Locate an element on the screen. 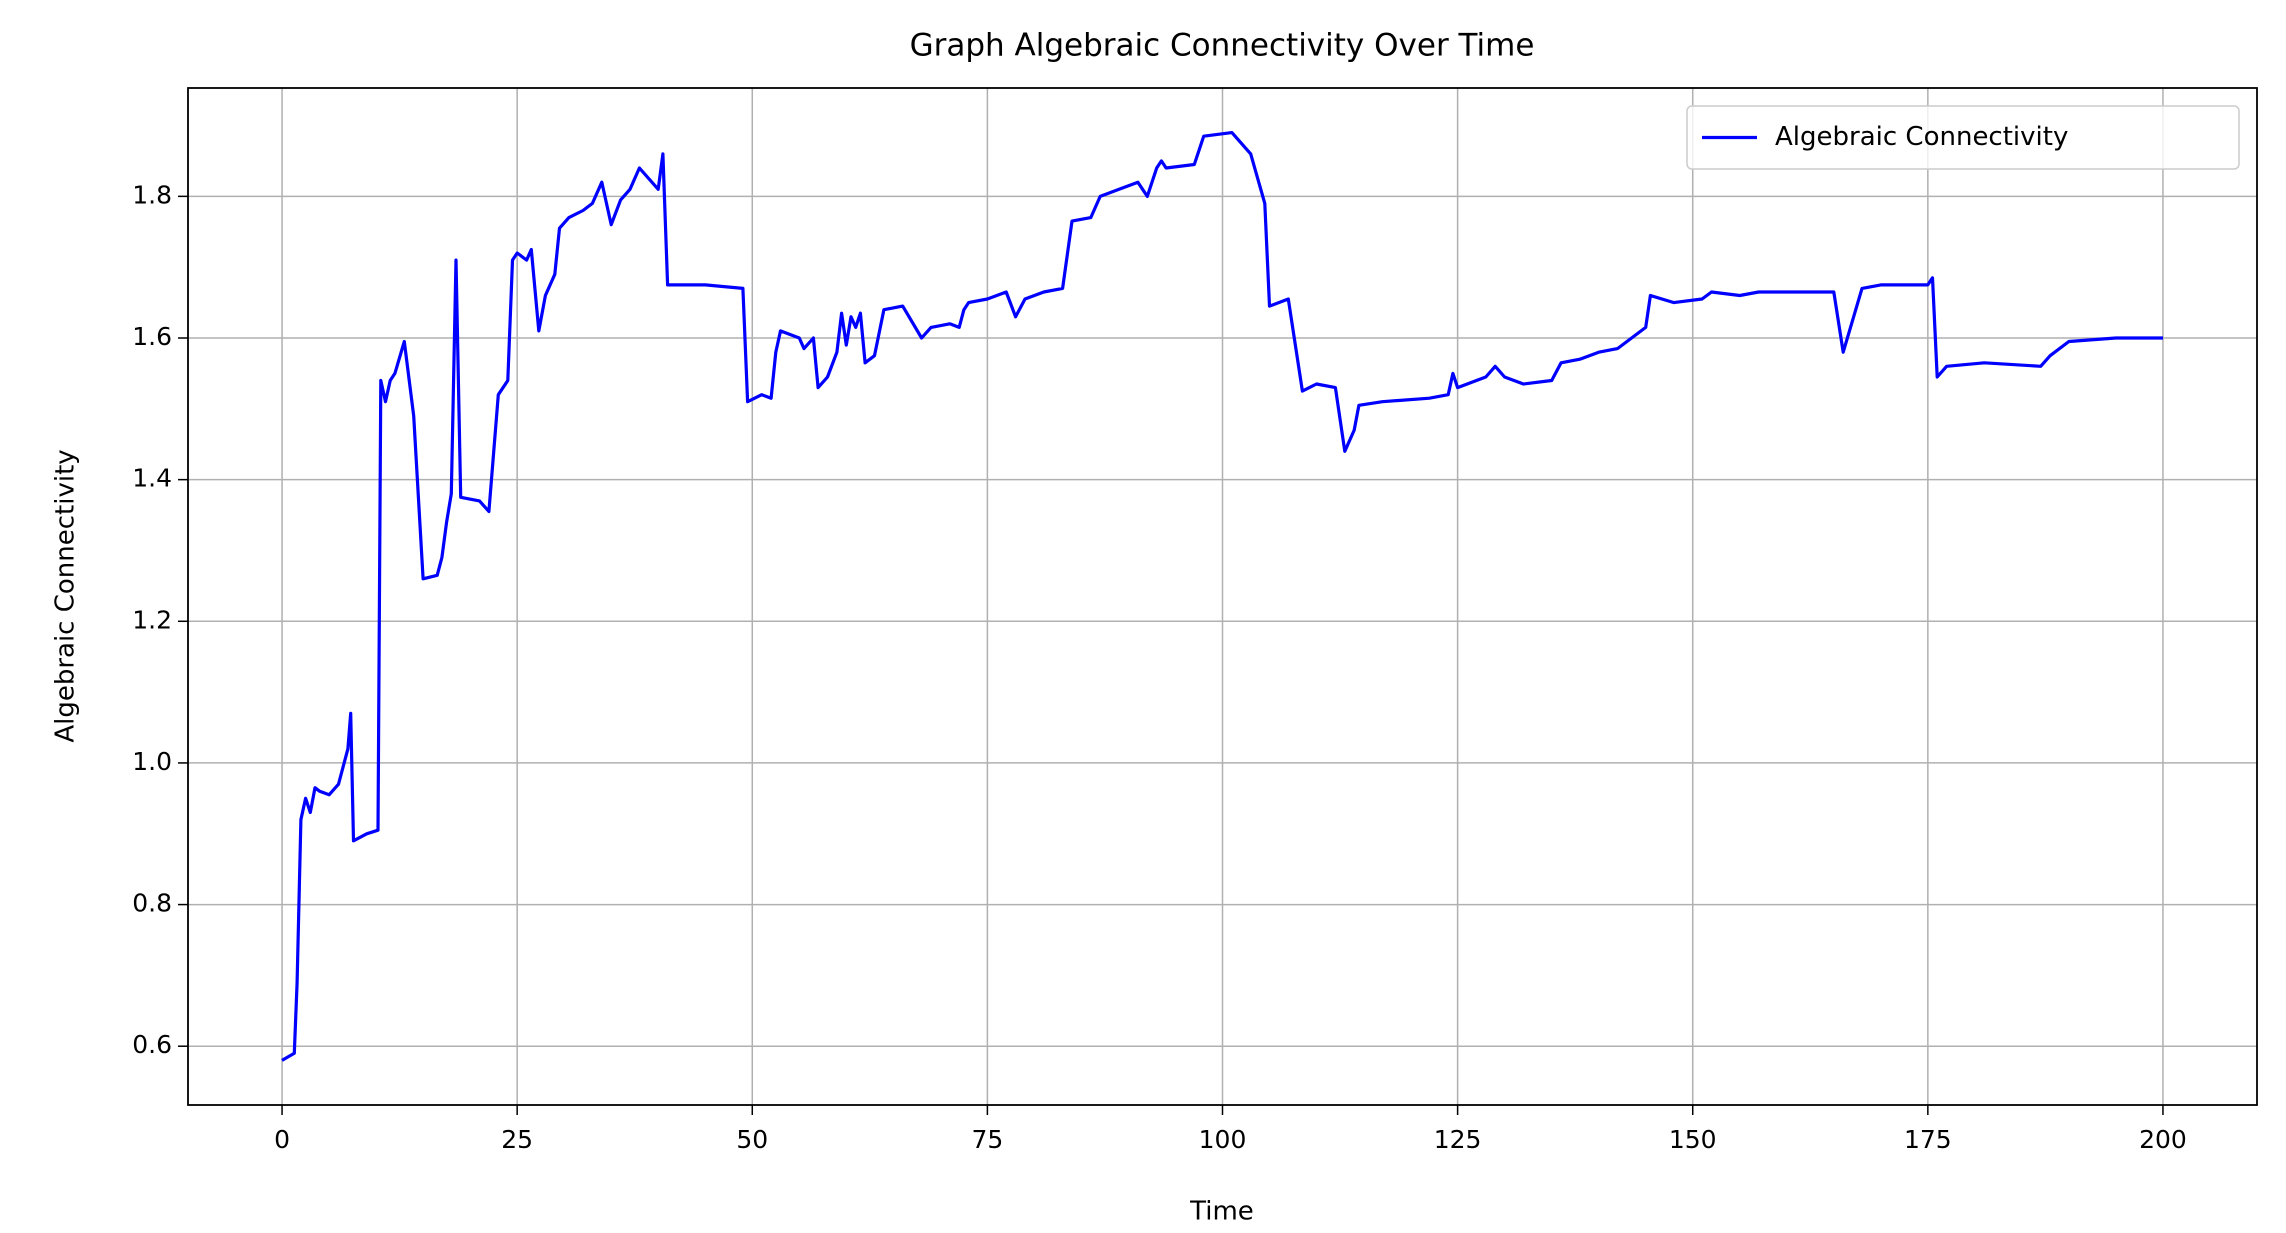  y-axis-label: Algebraic Connectivity is located at coordinates (66, 595).